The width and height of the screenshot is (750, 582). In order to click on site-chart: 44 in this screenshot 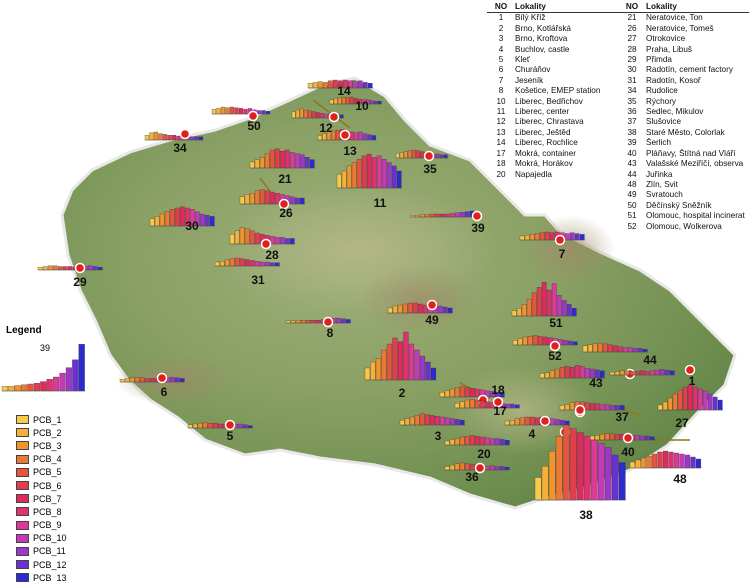, I will do `click(619, 354)`.